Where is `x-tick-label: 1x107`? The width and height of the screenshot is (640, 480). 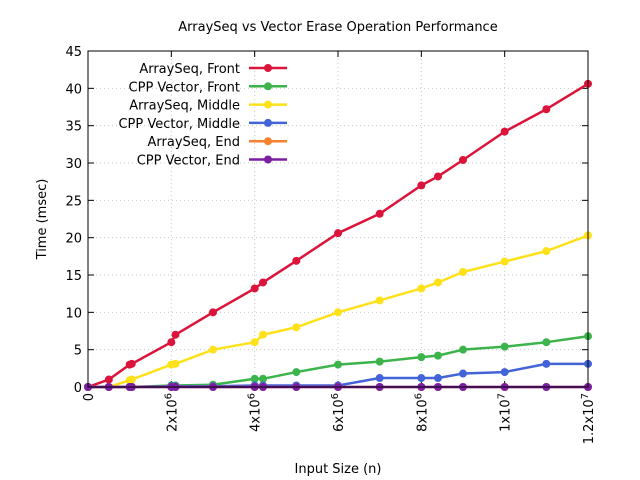 x-tick-label: 1x107 is located at coordinates (505, 412).